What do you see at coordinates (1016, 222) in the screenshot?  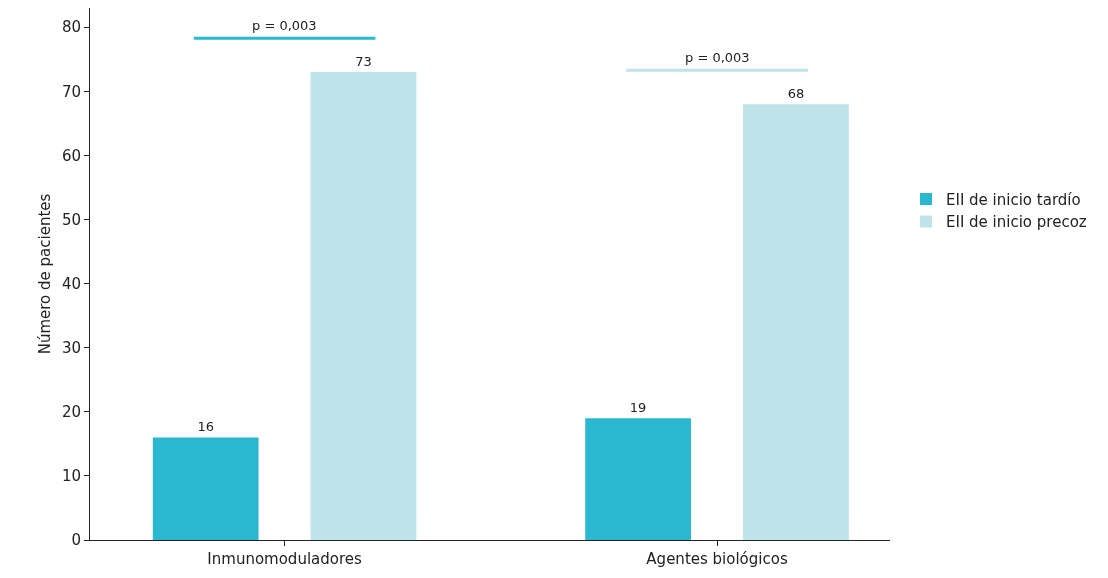 I see `legend-label: EII de inicio precoz` at bounding box center [1016, 222].